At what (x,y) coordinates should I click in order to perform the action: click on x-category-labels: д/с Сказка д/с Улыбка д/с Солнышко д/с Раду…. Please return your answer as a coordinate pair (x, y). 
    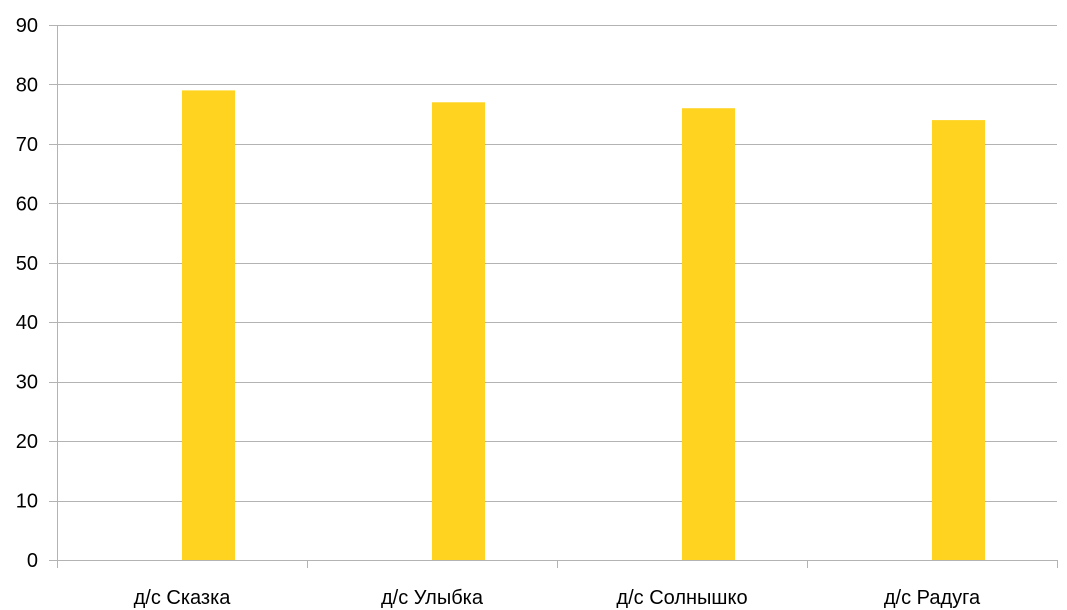
    Looking at the image, I should click on (557, 598).